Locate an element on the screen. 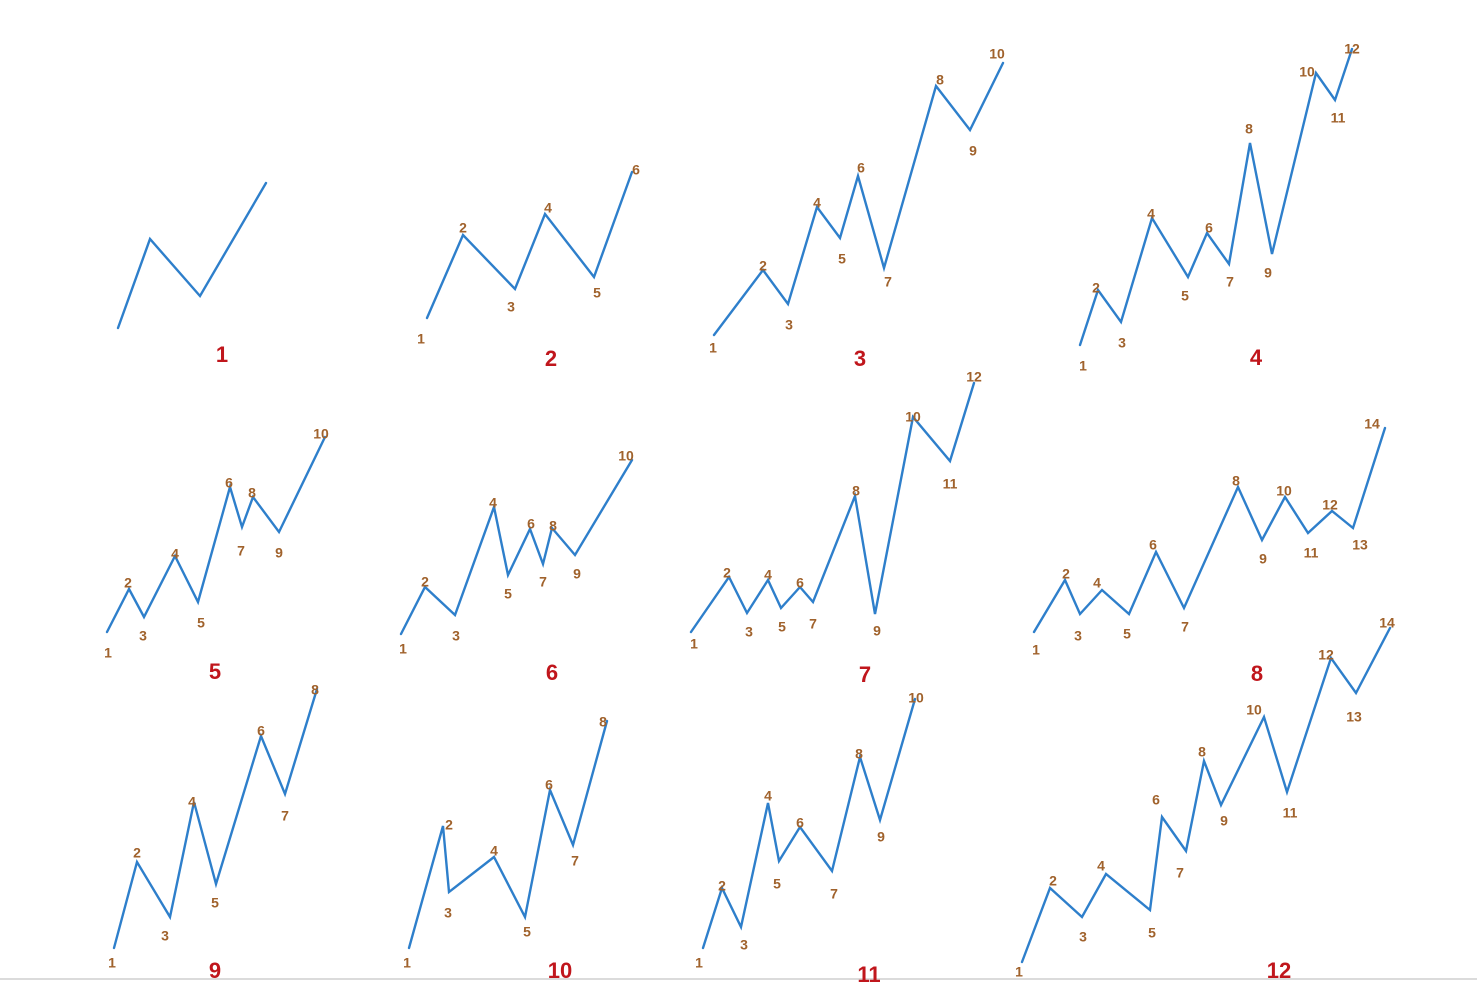  wave-pattern-1: 1 is located at coordinates (192, 274).